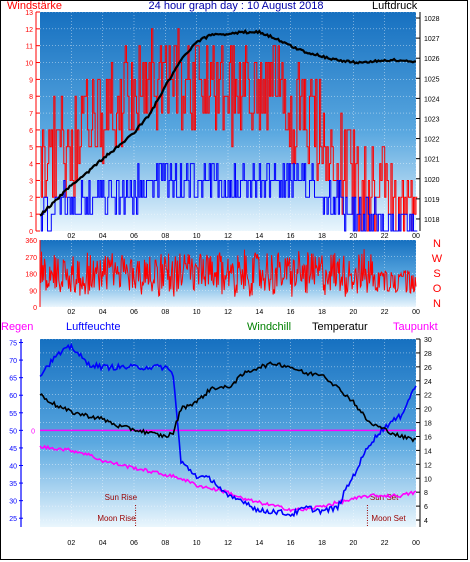 The height and width of the screenshot is (562, 470). What do you see at coordinates (395, 6) in the screenshot?
I see `label-luftdruck: Luftdruck` at bounding box center [395, 6].